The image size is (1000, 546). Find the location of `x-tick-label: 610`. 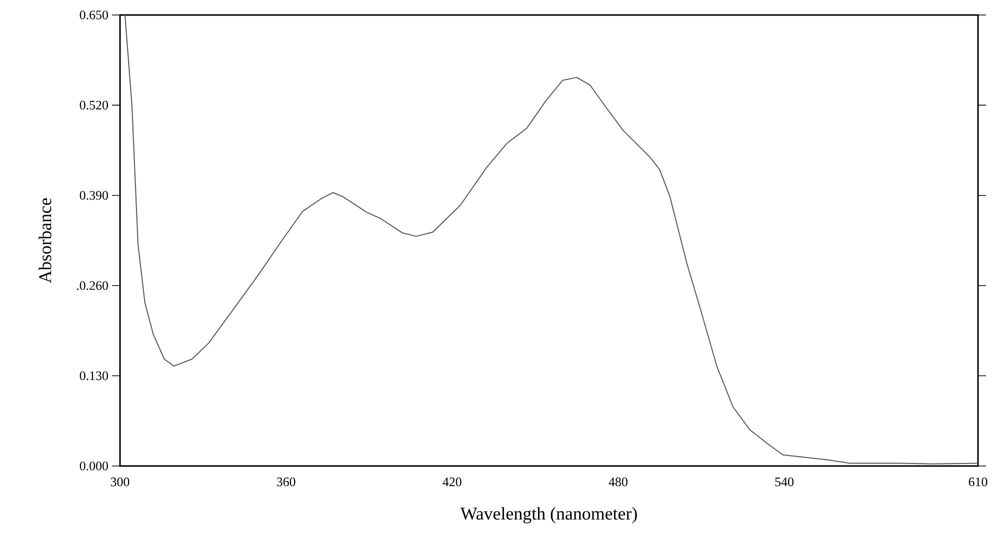

x-tick-label: 610 is located at coordinates (978, 482).